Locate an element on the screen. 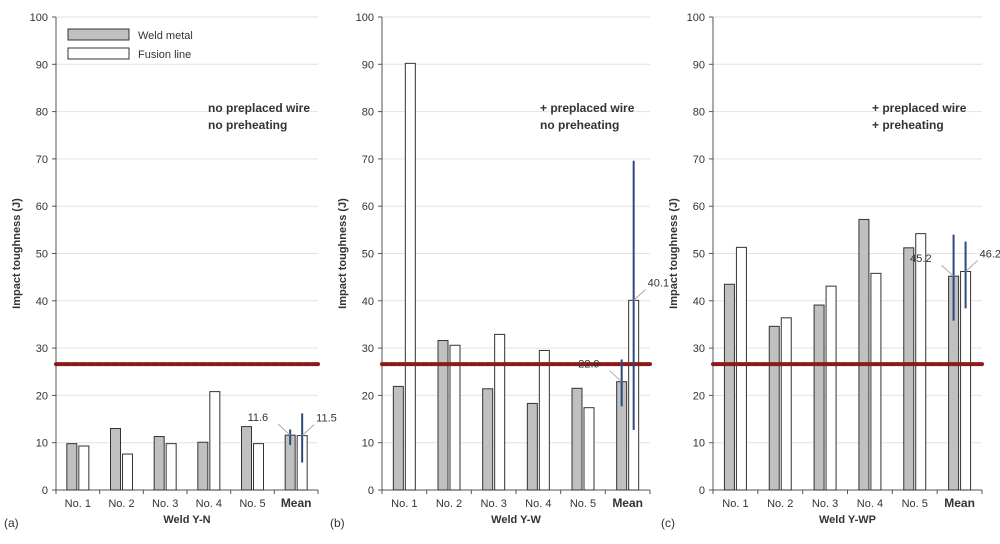 The image size is (1000, 544). legend-label: Fusion line is located at coordinates (164, 55).